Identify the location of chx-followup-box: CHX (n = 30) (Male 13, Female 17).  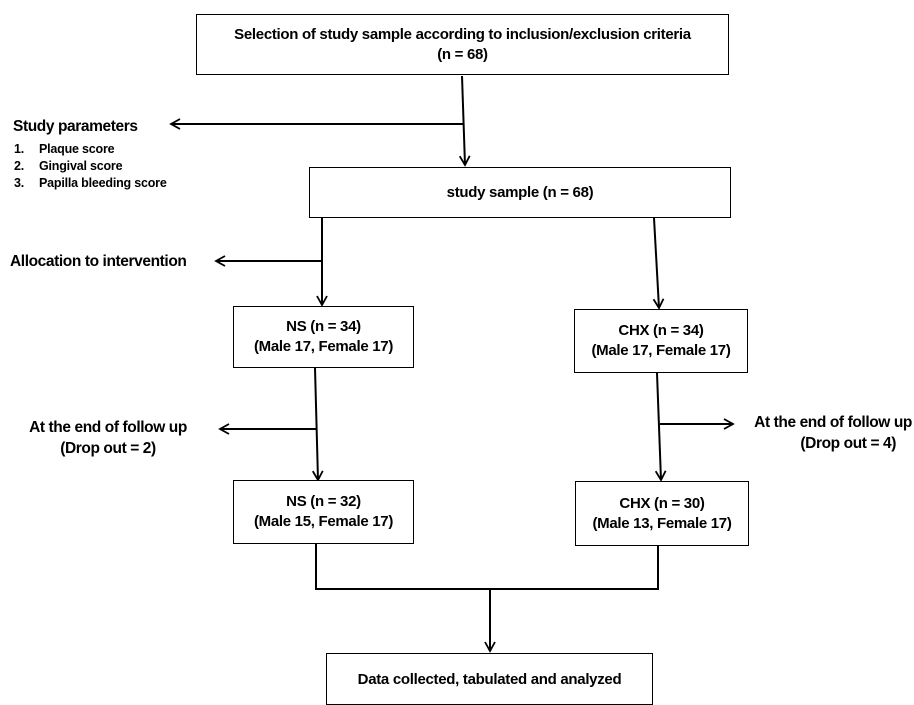
(662, 513).